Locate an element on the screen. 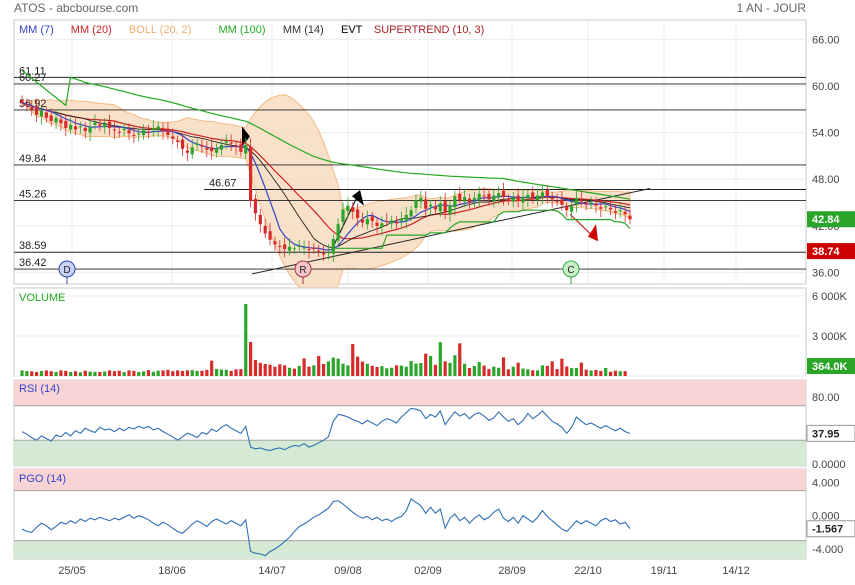 The image size is (855, 585). date-tick-label: 25/05 is located at coordinates (72, 571).